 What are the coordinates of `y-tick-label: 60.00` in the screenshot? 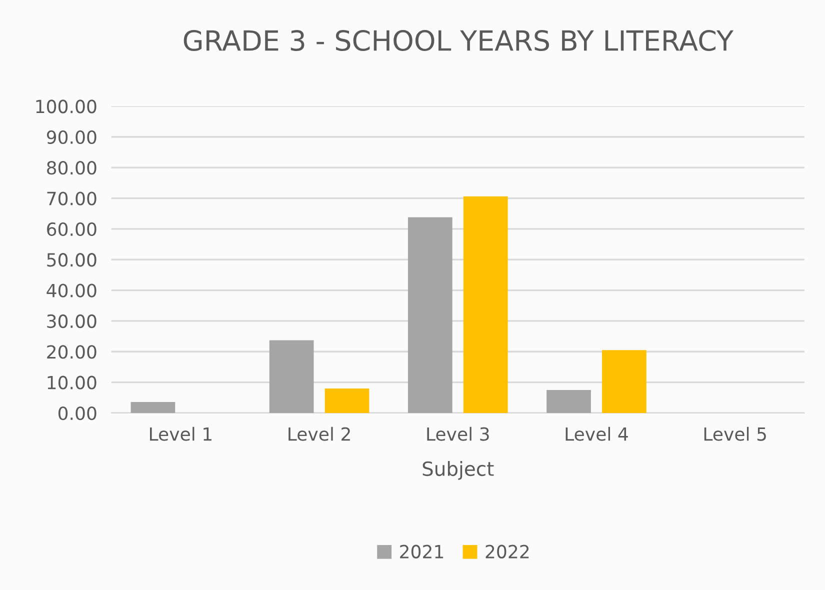 It's located at (71, 229).